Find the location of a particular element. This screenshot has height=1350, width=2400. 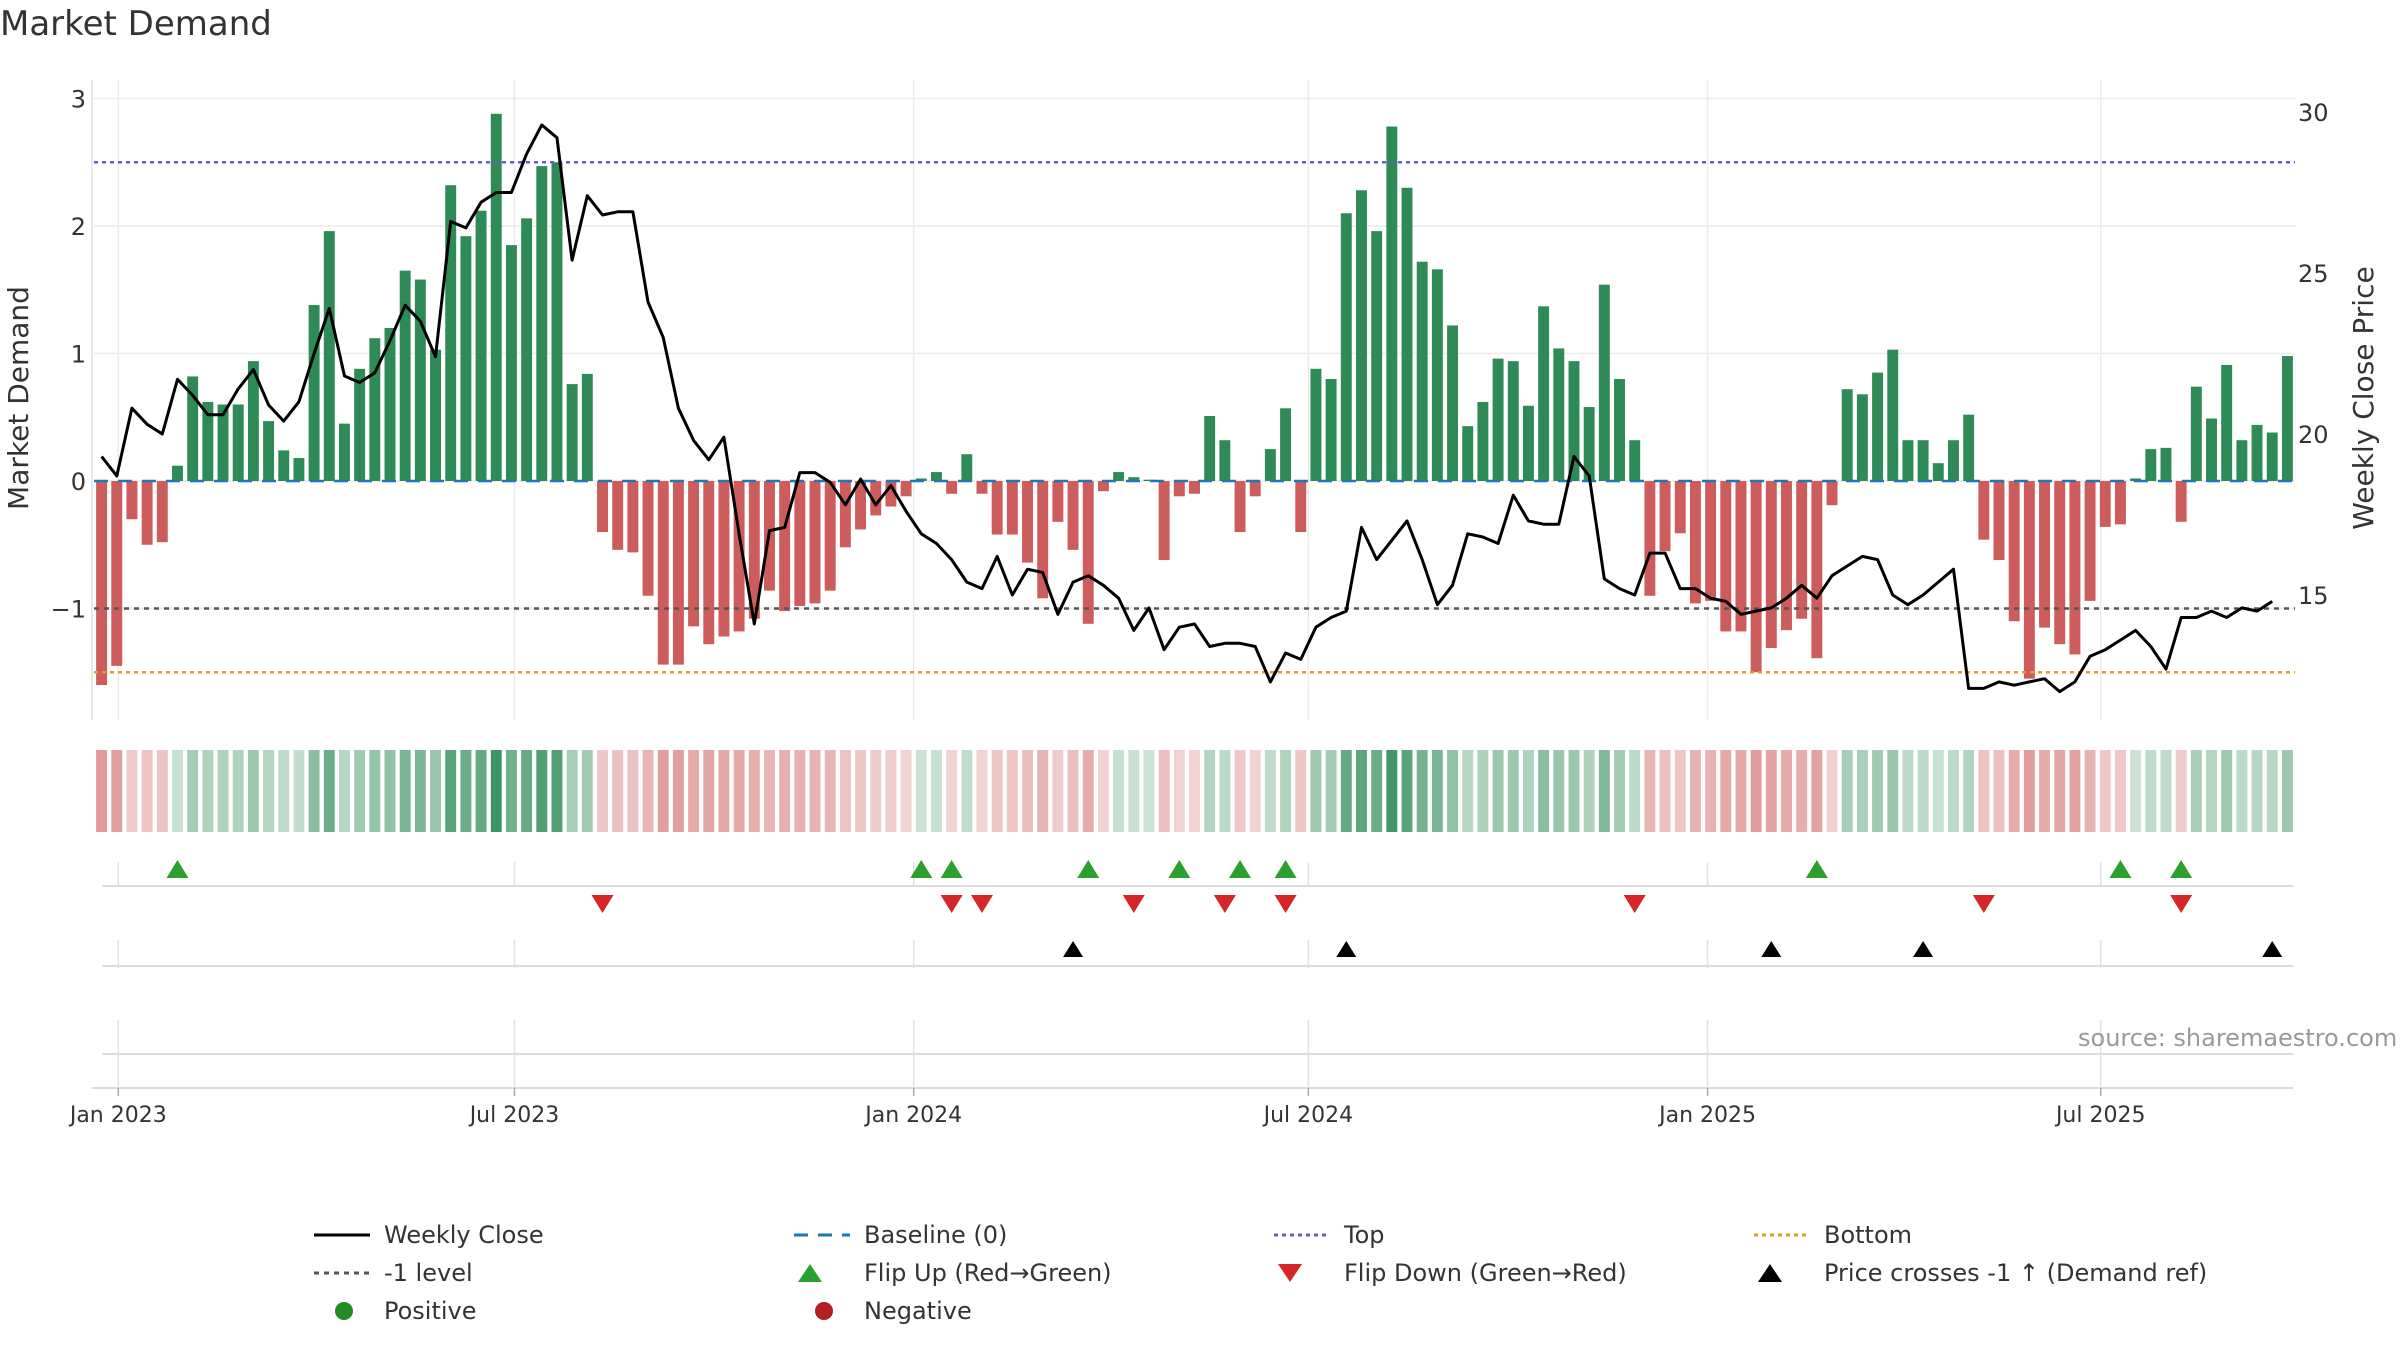

legend-line-icon is located at coordinates (342, 1235).